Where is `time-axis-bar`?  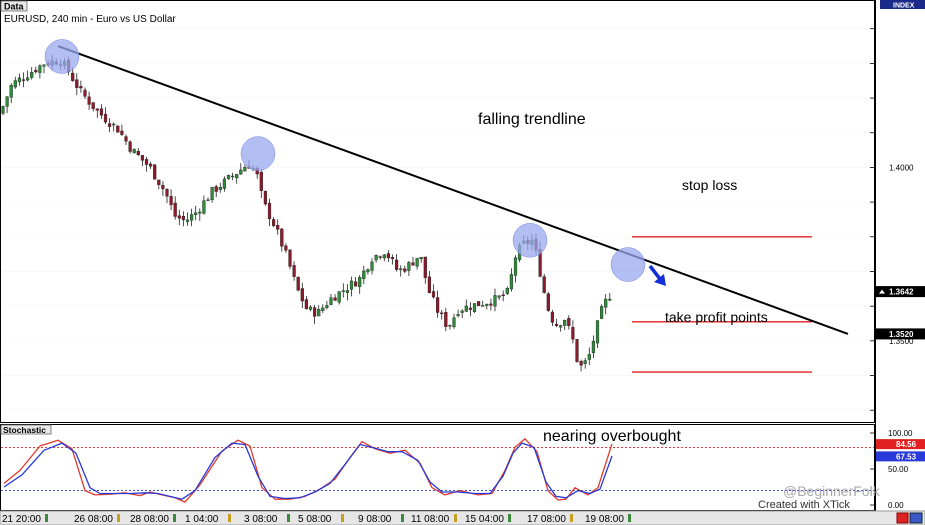
time-axis-bar is located at coordinates (462, 517).